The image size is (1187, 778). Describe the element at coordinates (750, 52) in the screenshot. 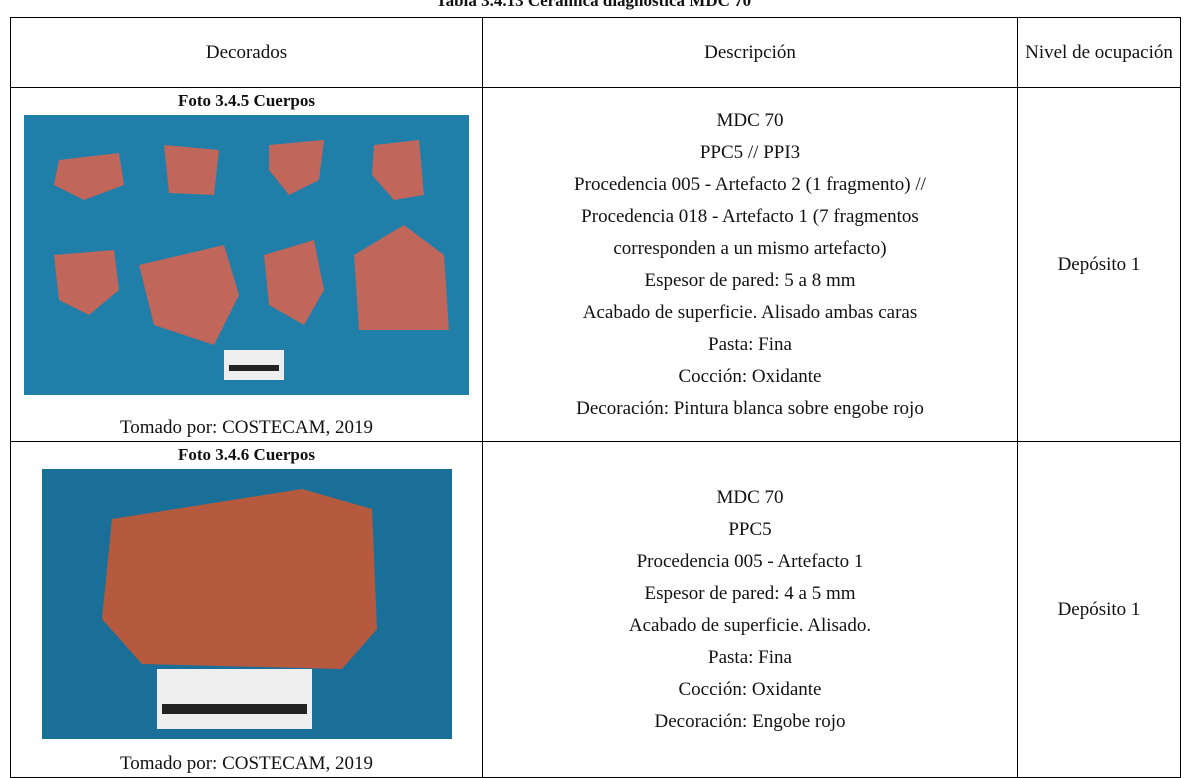

I see `header-cell: Descripción` at that location.